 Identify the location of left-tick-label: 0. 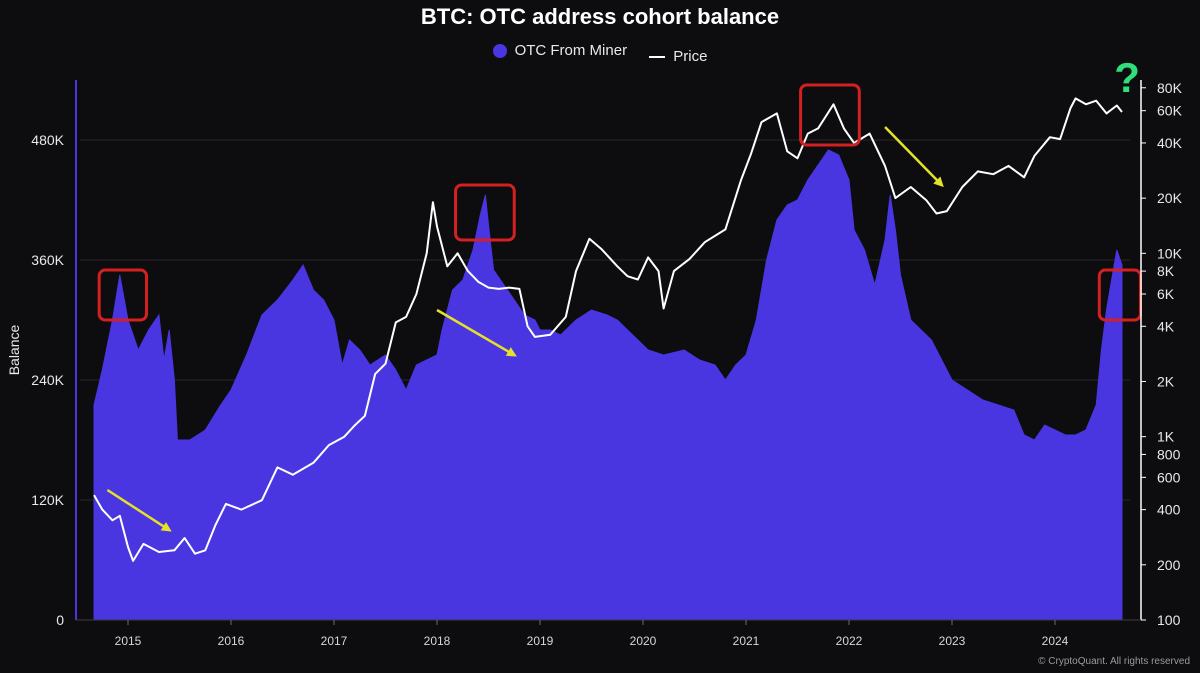
(60, 620).